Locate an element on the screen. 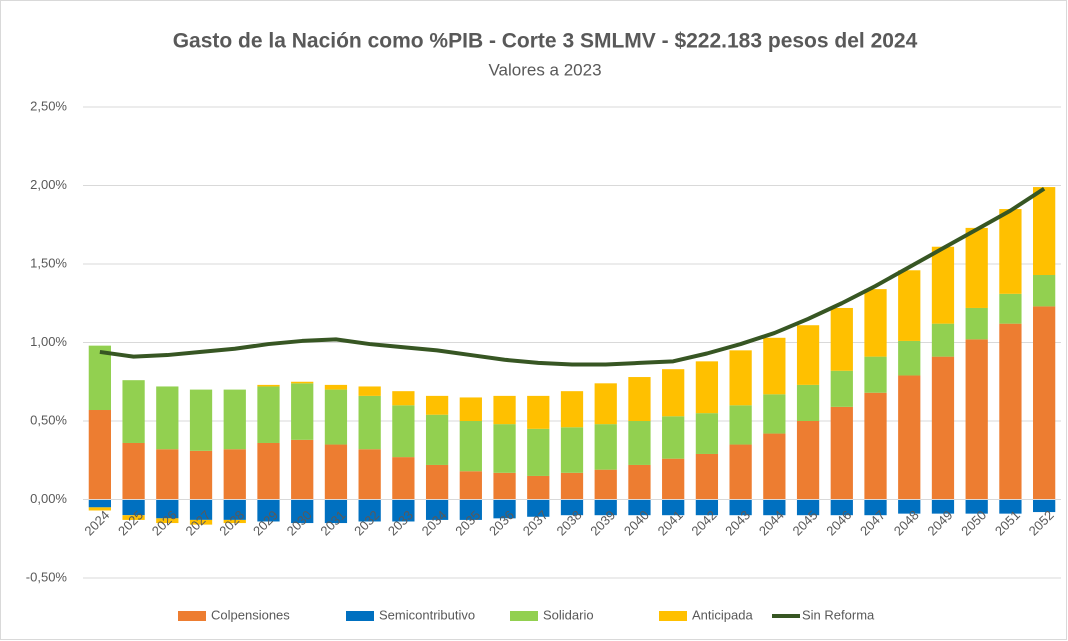 The image size is (1068, 641). chart-subtitle: Valores a 2023 is located at coordinates (544, 69).